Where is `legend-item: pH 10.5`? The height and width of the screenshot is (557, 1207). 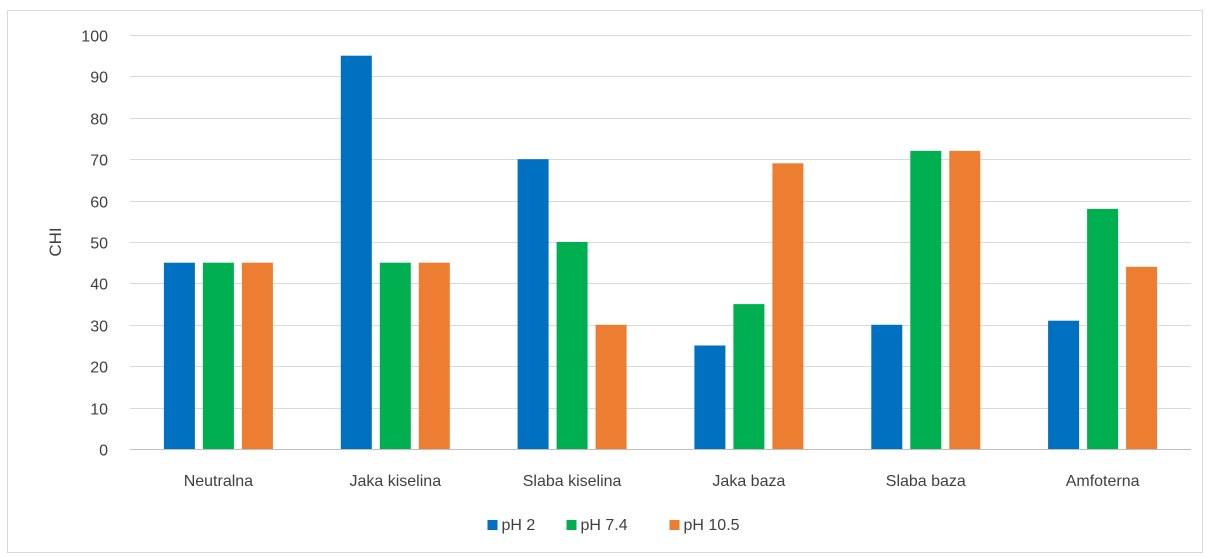
legend-item: pH 10.5 is located at coordinates (704, 525).